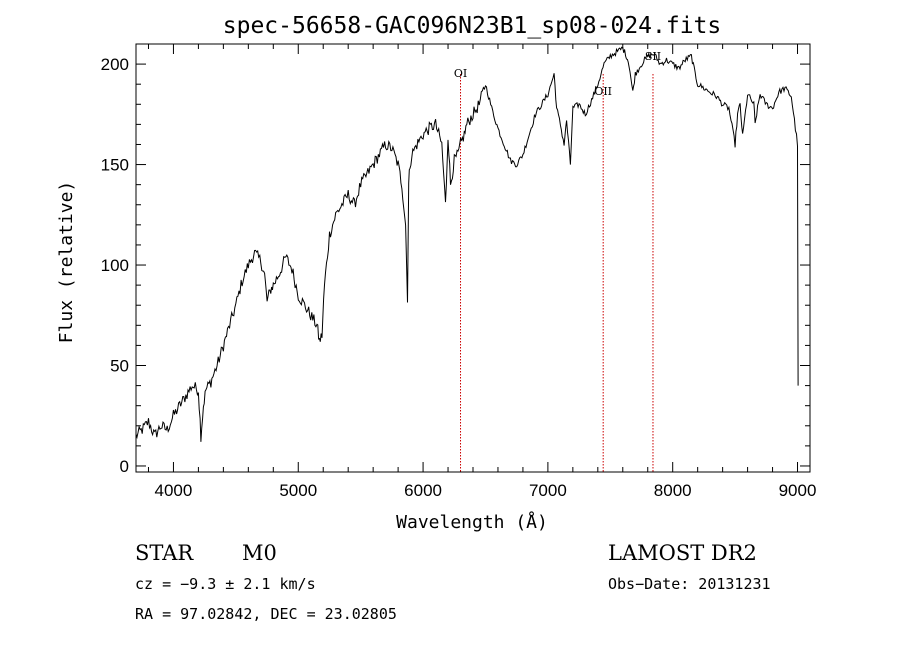  I want to click on x-axis-label: Wavelength (Å), so click(472, 522).